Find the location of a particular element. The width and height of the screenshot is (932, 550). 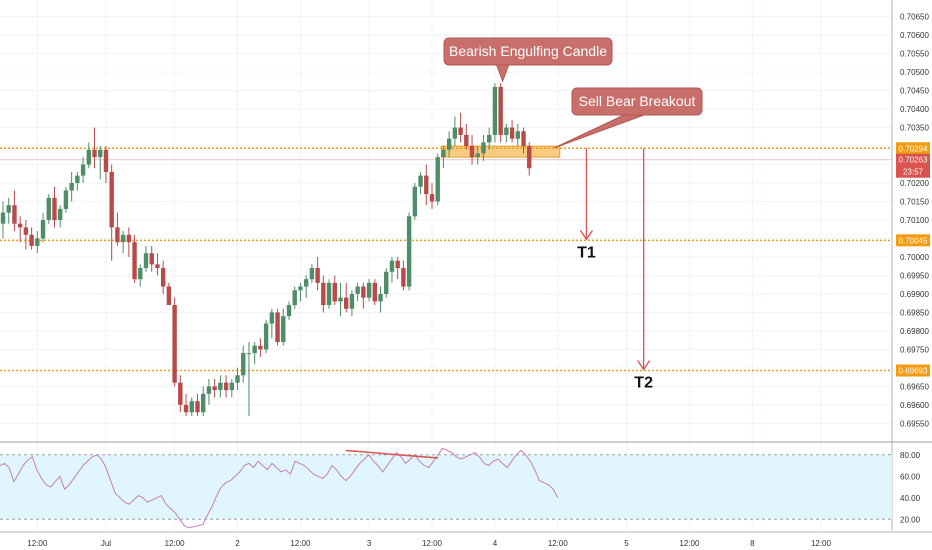

current-price-label: 0.70263 is located at coordinates (913, 160).